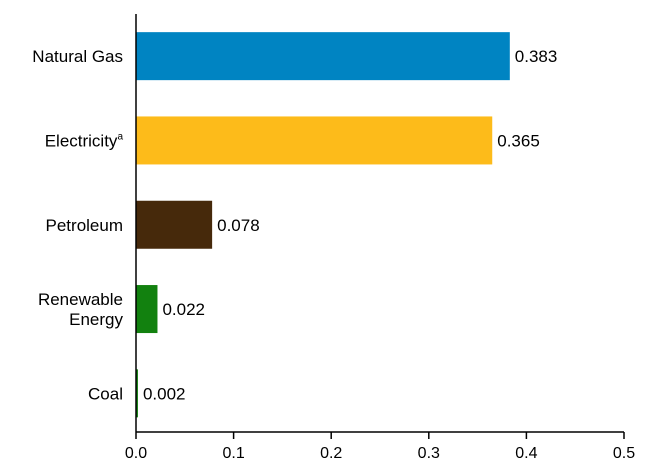  Describe the element at coordinates (183, 309) in the screenshot. I see `value-label-renewable-energy: 0.022` at that location.